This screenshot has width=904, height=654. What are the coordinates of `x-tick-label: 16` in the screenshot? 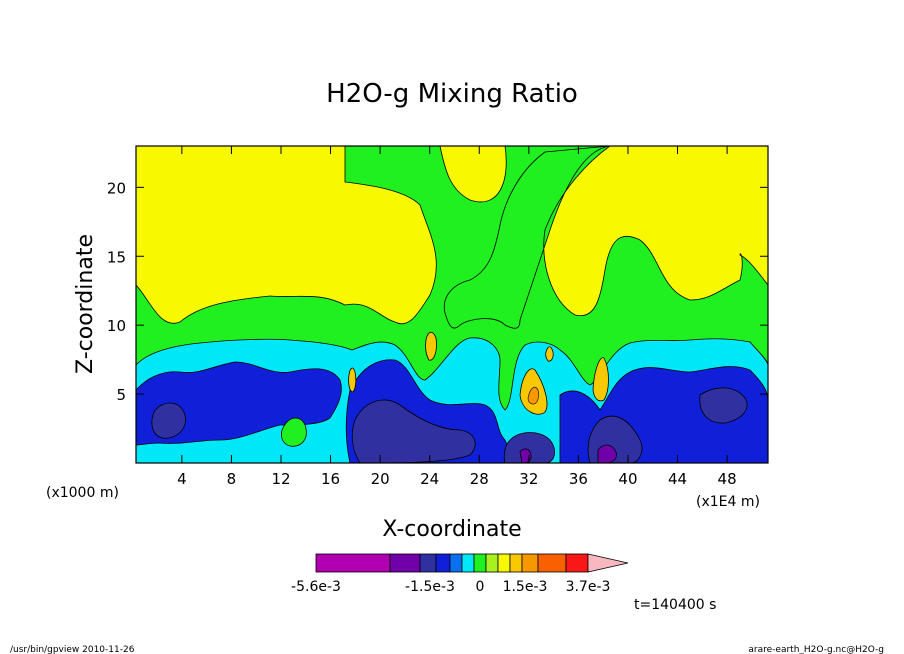 It's located at (330, 479).